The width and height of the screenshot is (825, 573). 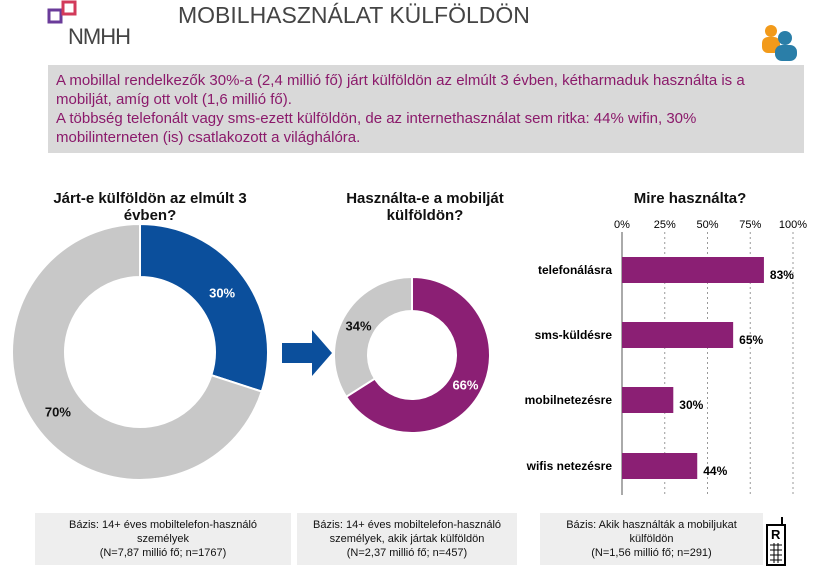 What do you see at coordinates (751, 340) in the screenshot?
I see `bar-value-label: 65%` at bounding box center [751, 340].